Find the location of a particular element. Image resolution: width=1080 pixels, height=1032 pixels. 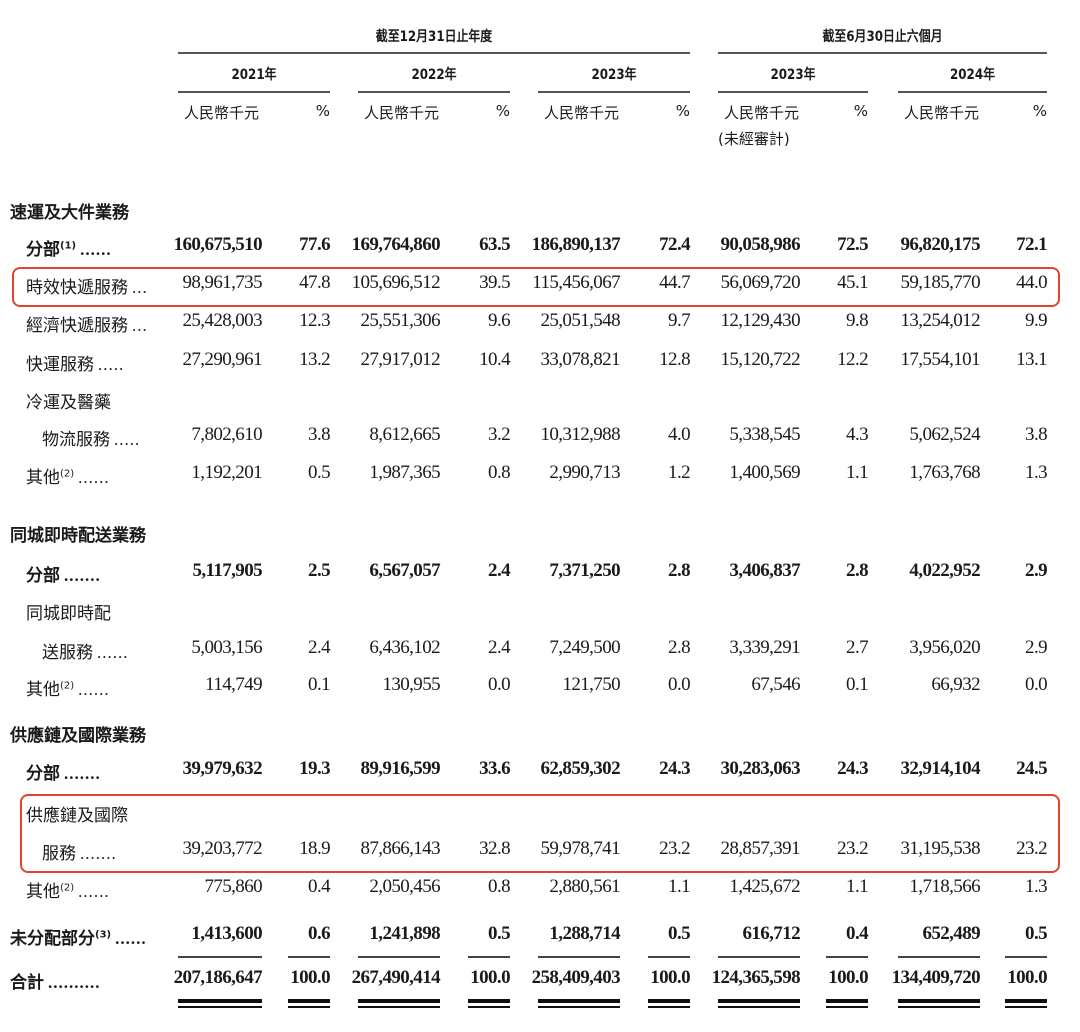

highlight-box is located at coordinates (536, 287).